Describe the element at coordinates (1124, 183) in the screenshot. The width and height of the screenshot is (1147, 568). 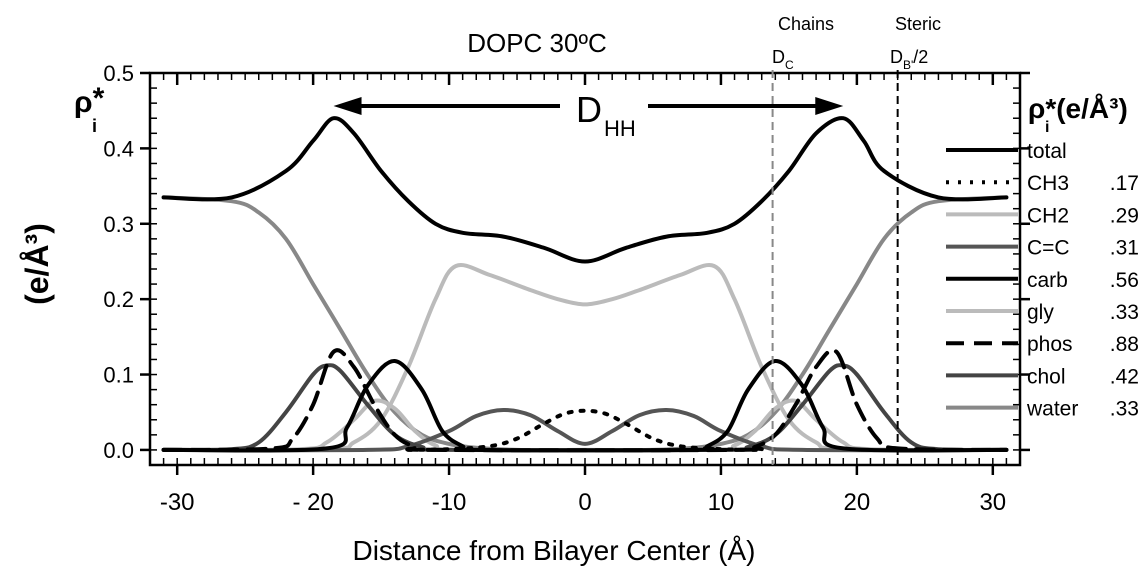
I see `legend-value-ch3: .17` at that location.